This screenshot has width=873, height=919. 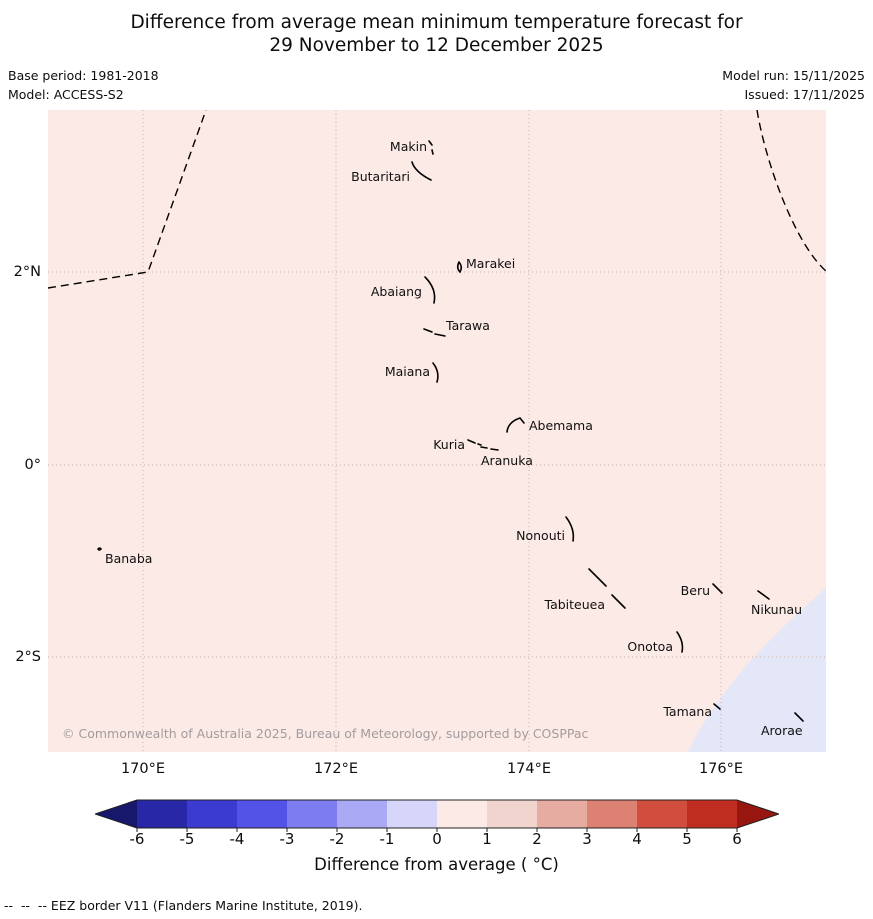 I want to click on island-label-beru: Beru, so click(x=695, y=590).